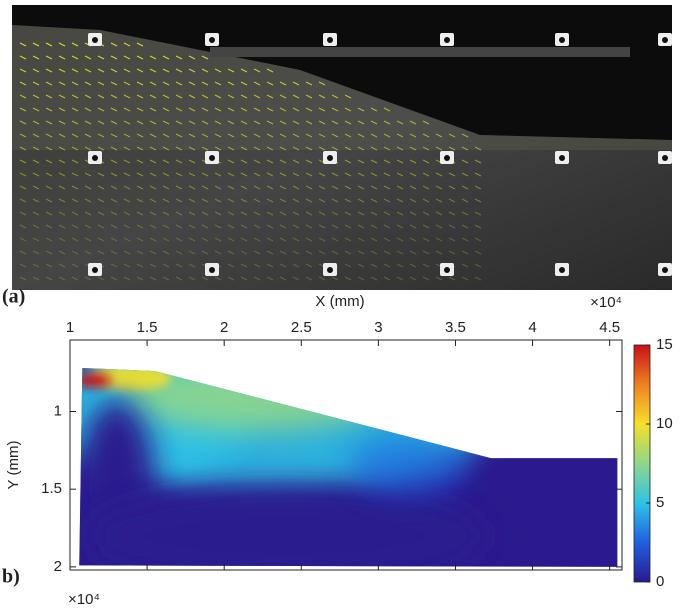  What do you see at coordinates (84, 599) in the screenshot?
I see `y-multiplier: ×10⁴` at bounding box center [84, 599].